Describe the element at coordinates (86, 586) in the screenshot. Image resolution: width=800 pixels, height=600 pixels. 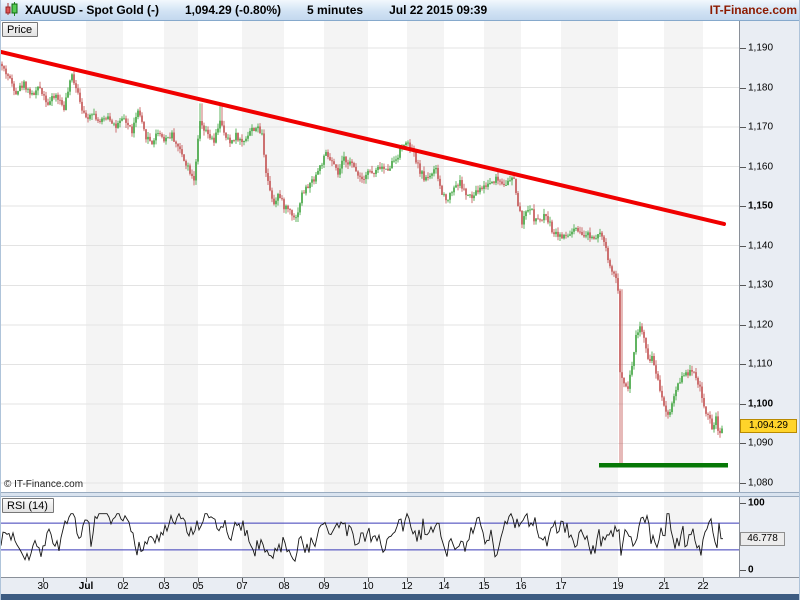
I see `time-axis-label: Jul` at that location.